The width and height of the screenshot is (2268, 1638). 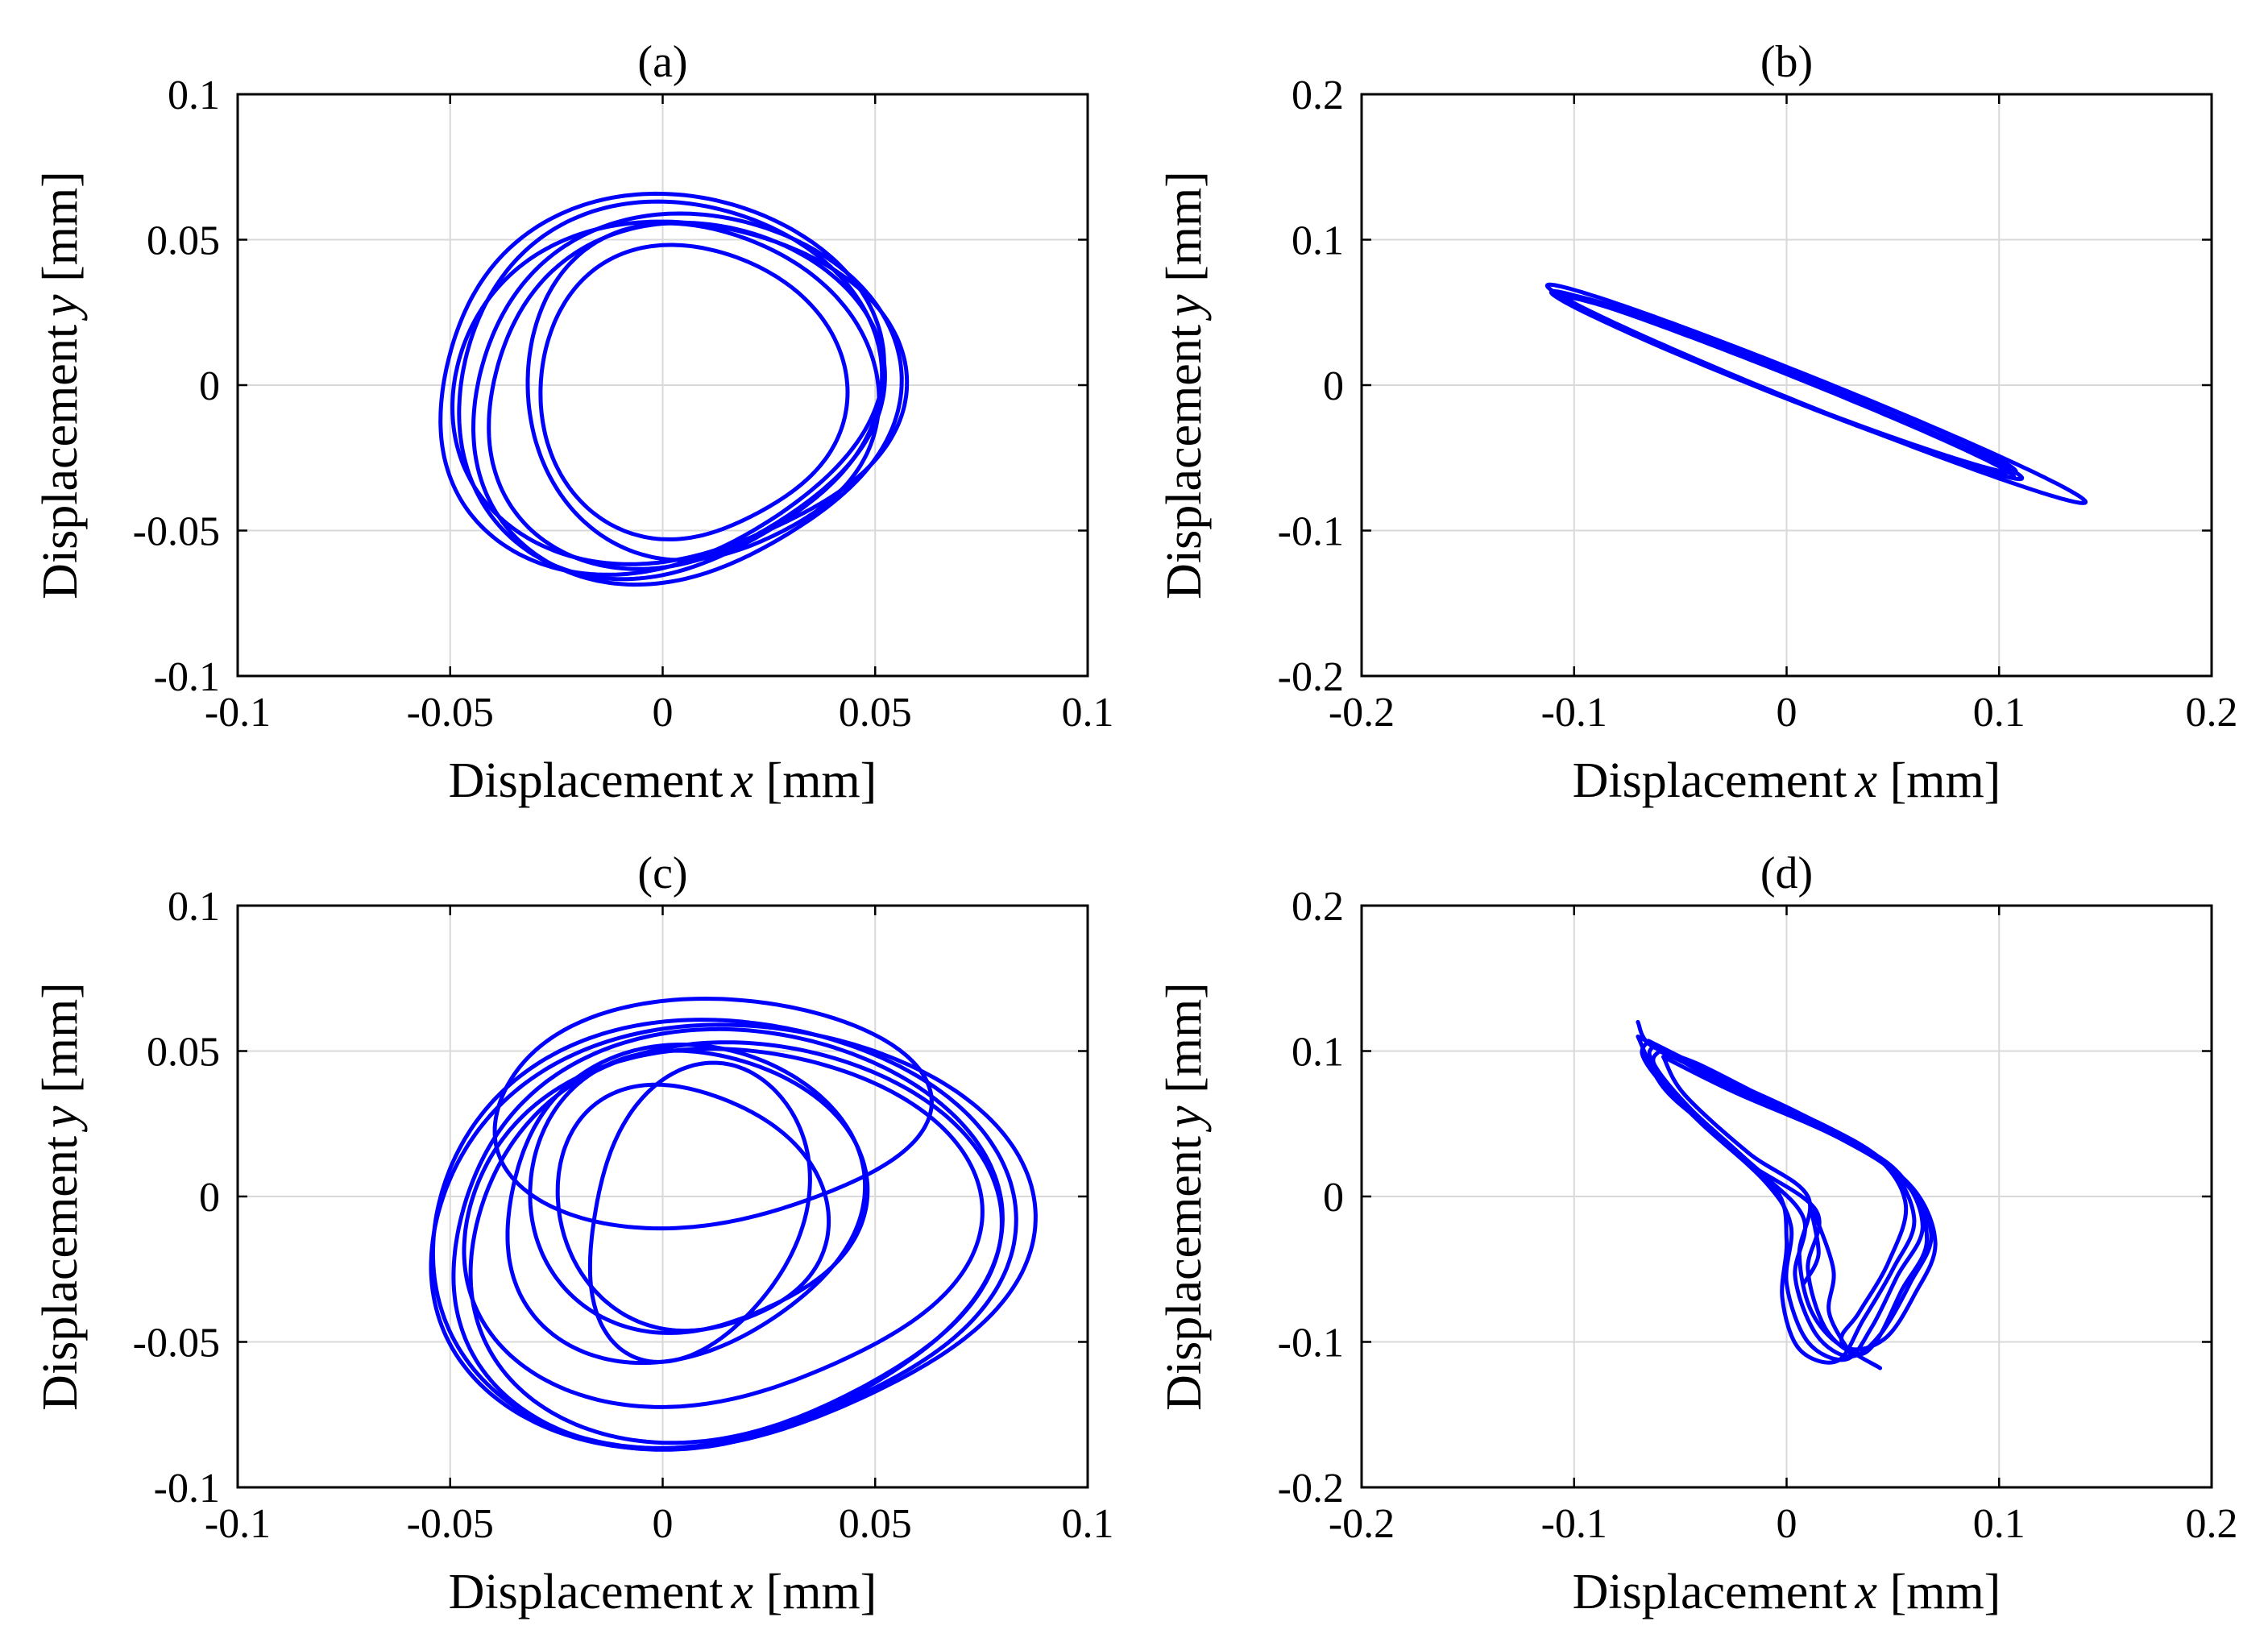 What do you see at coordinates (662, 873) in the screenshot?
I see `panel-title: (c)` at bounding box center [662, 873].